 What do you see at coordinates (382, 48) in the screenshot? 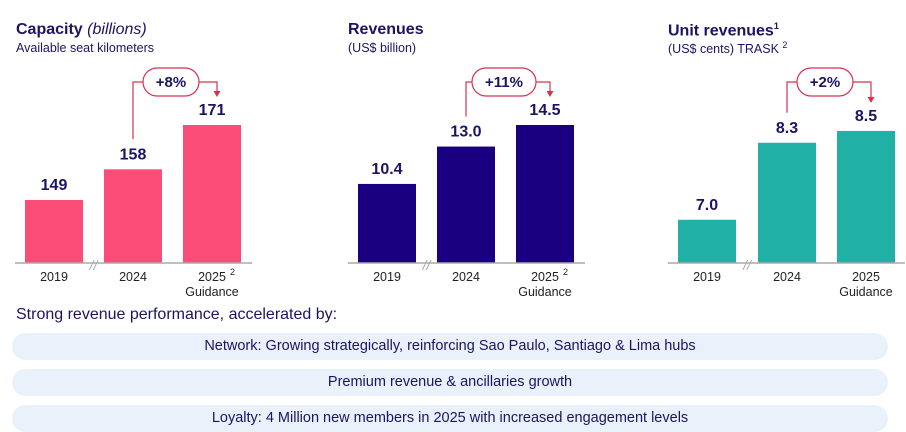
I see `revenues-subtitle: (US$ billion)` at bounding box center [382, 48].